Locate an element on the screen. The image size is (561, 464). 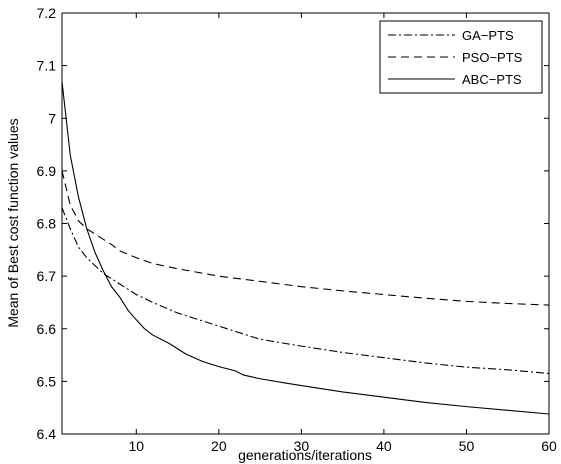
x-tick-label: 50 is located at coordinates (467, 446).